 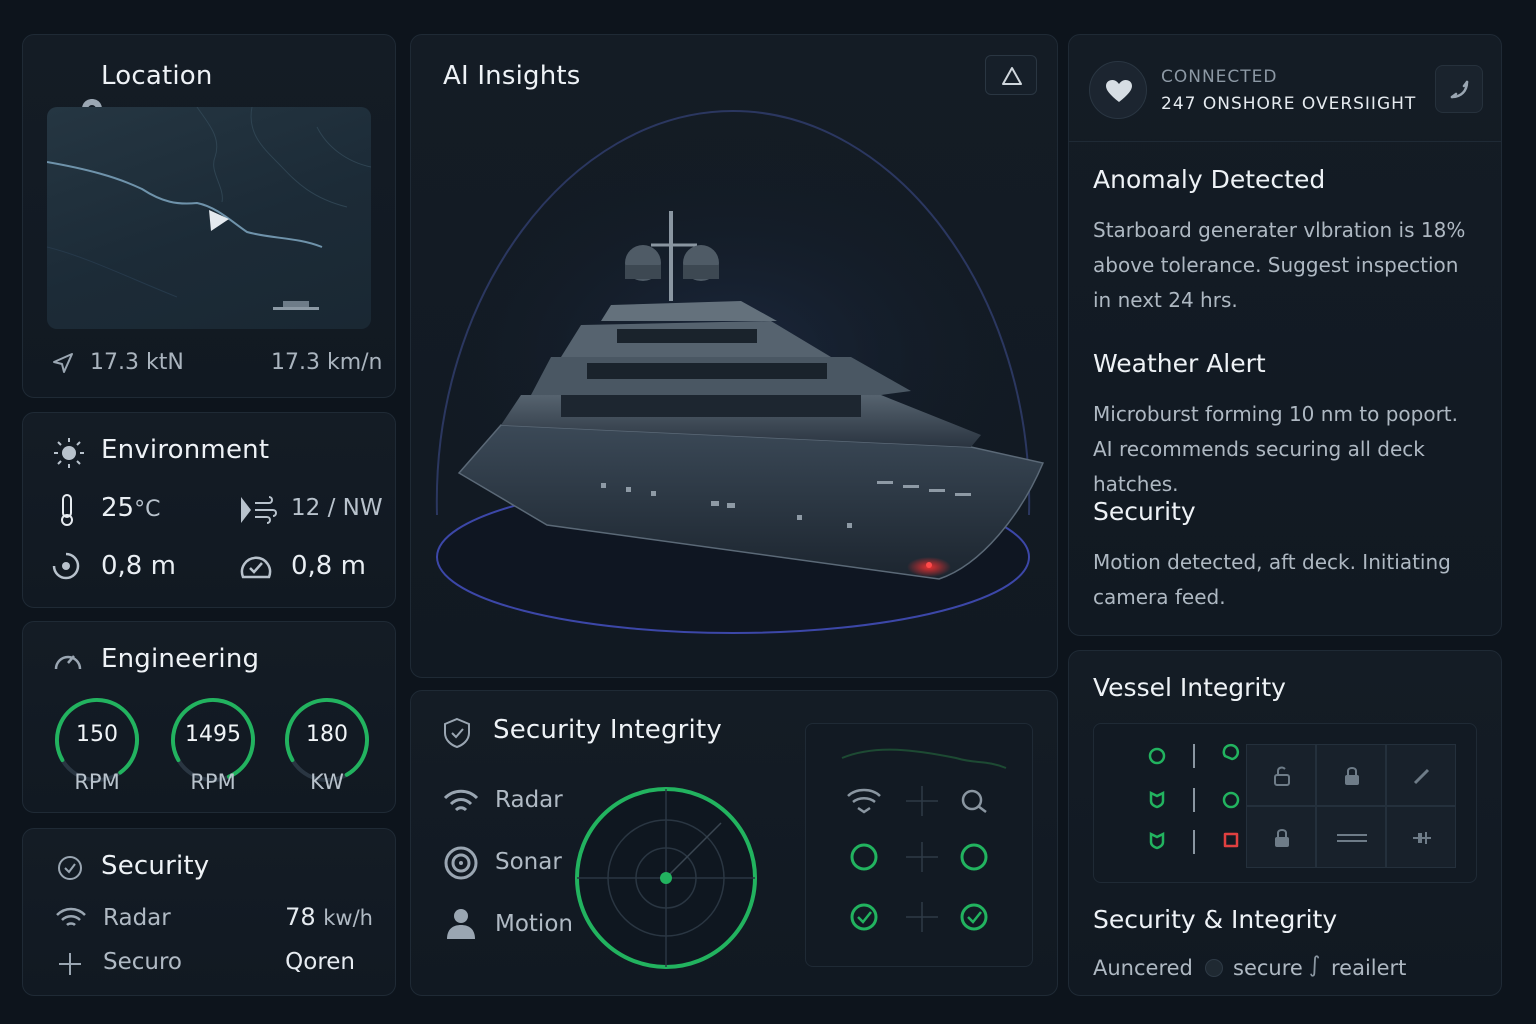 I want to click on lock-grid, so click(x=1351, y=806).